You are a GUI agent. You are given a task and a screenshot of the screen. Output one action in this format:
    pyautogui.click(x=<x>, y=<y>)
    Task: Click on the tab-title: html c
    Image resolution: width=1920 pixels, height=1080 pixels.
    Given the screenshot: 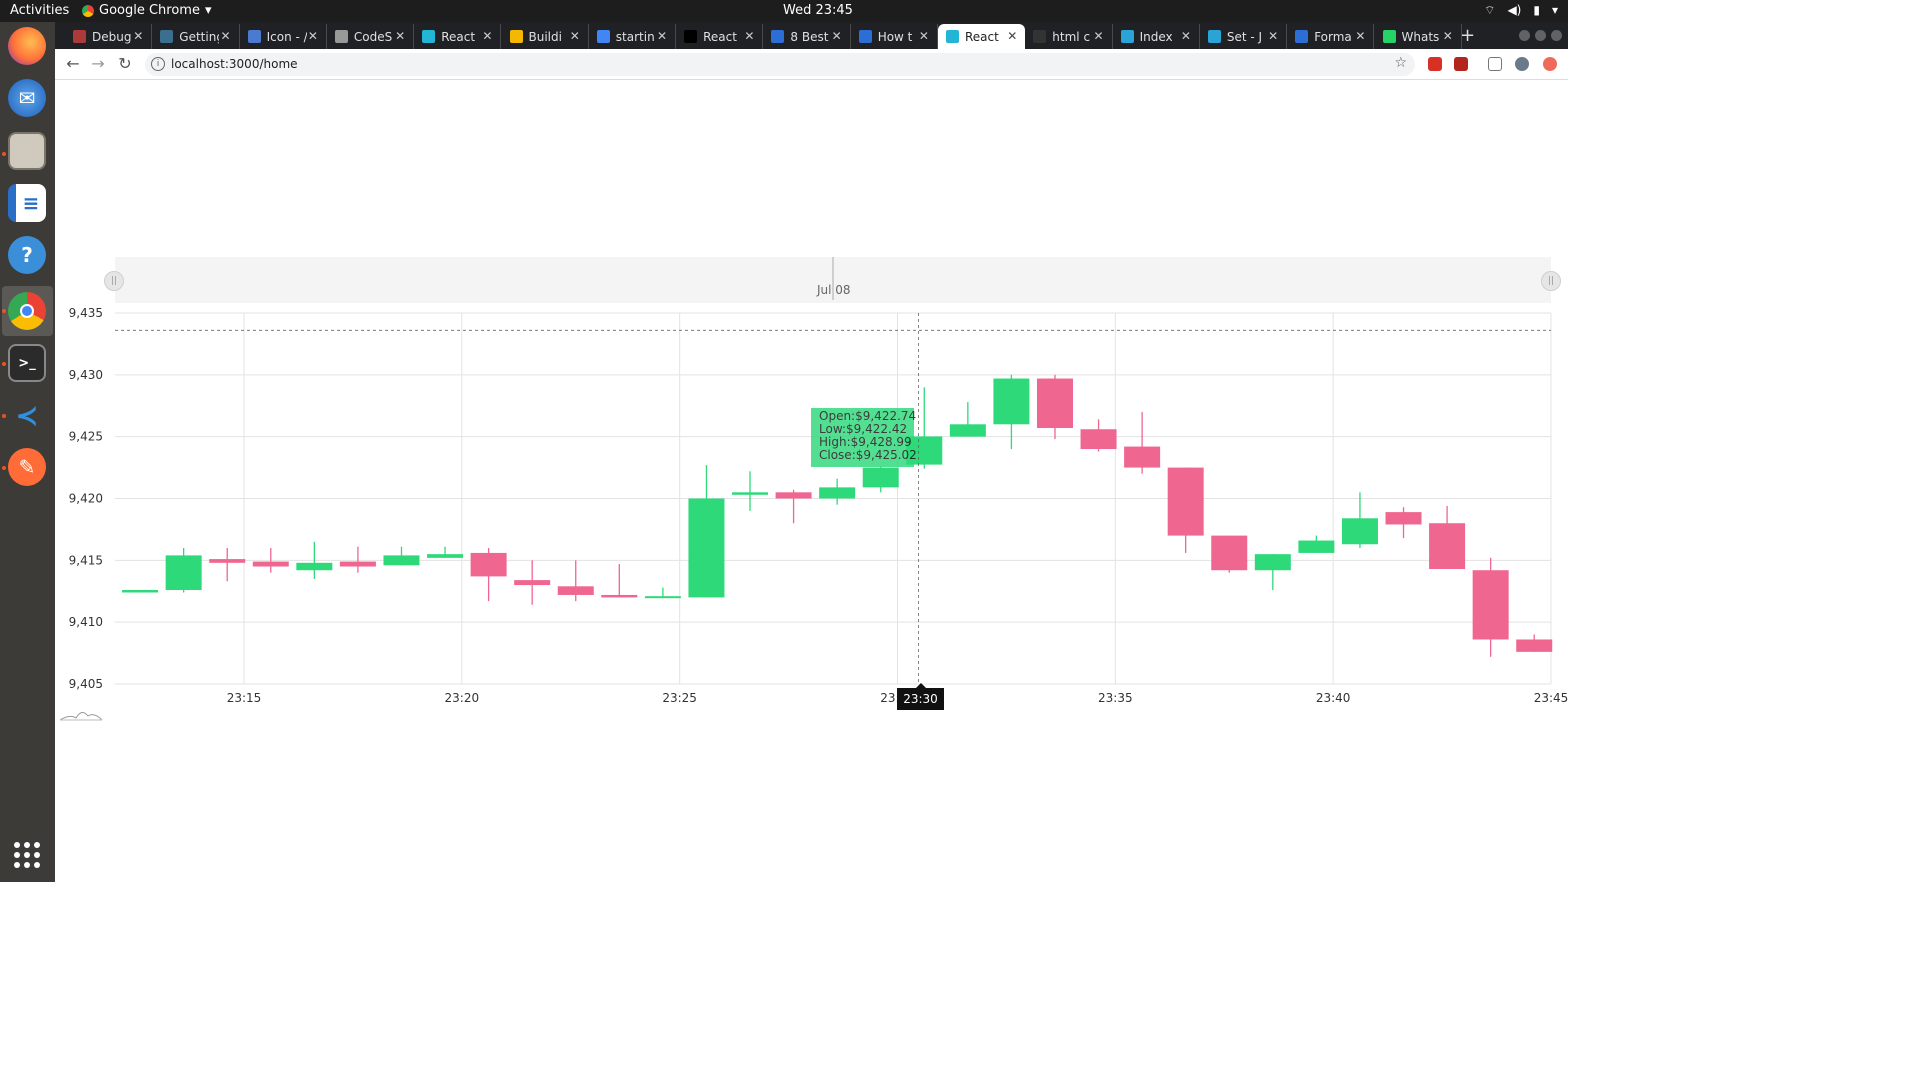 What is the action you would take?
    pyautogui.click(x=1071, y=36)
    